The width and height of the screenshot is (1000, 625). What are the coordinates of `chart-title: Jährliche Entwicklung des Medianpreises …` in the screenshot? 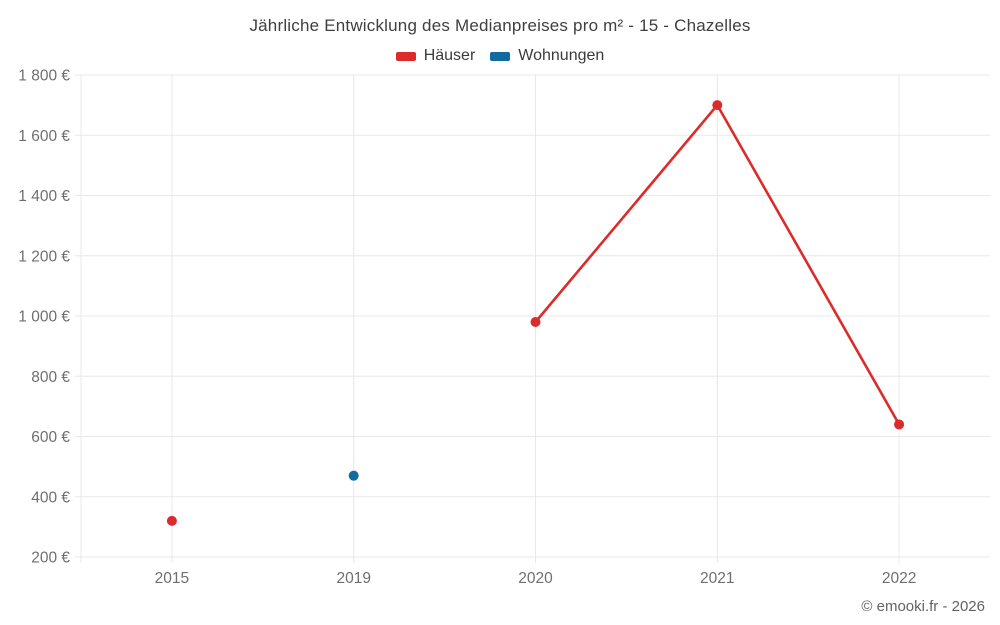 It's located at (500, 25).